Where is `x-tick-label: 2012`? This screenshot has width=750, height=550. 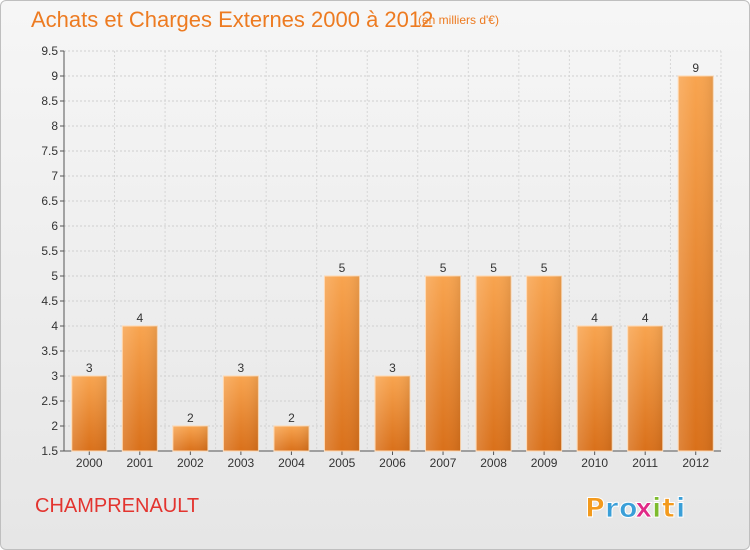
x-tick-label: 2012 is located at coordinates (695, 463).